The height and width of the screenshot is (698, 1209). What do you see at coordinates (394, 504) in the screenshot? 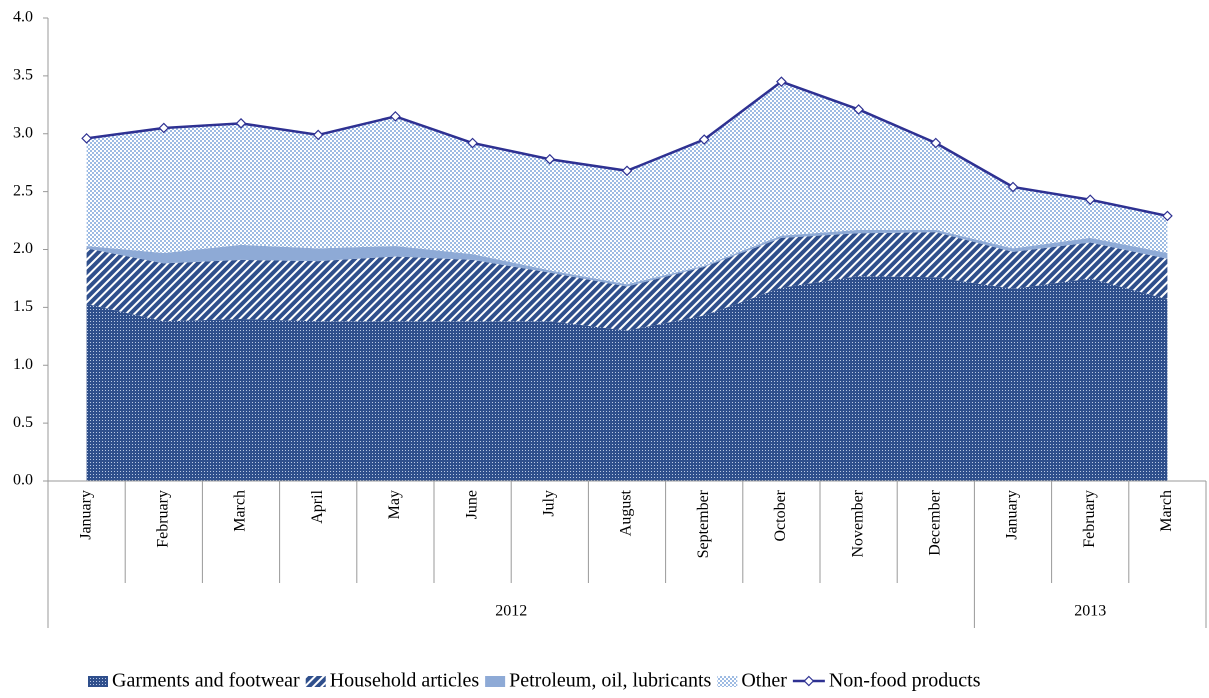
I see `x-tick-label: May` at bounding box center [394, 504].